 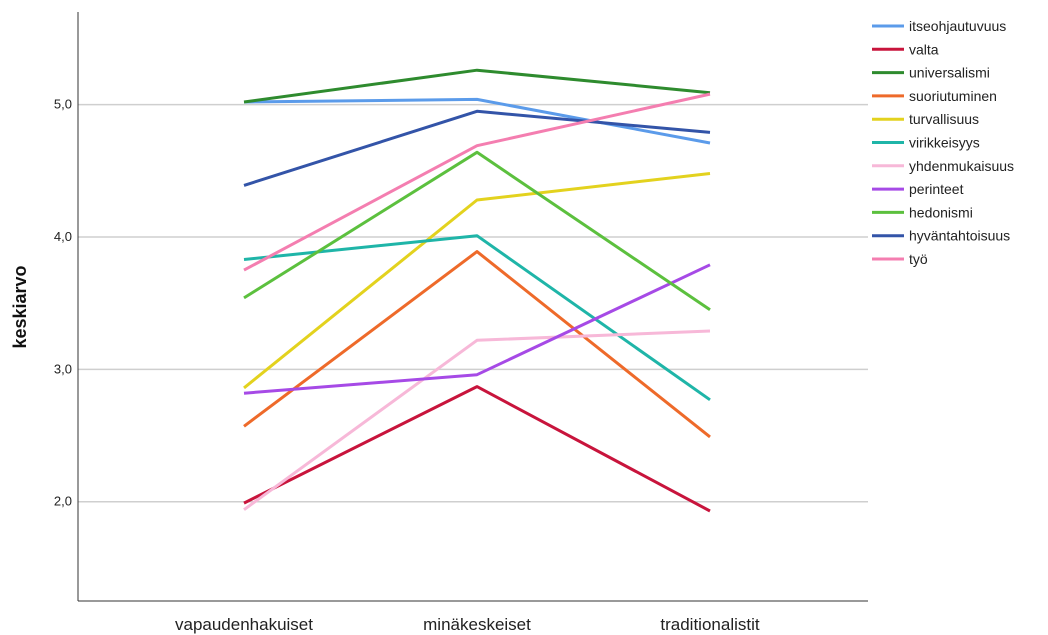 What do you see at coordinates (244, 624) in the screenshot?
I see `x-tick-label: vapaudenhakuiset` at bounding box center [244, 624].